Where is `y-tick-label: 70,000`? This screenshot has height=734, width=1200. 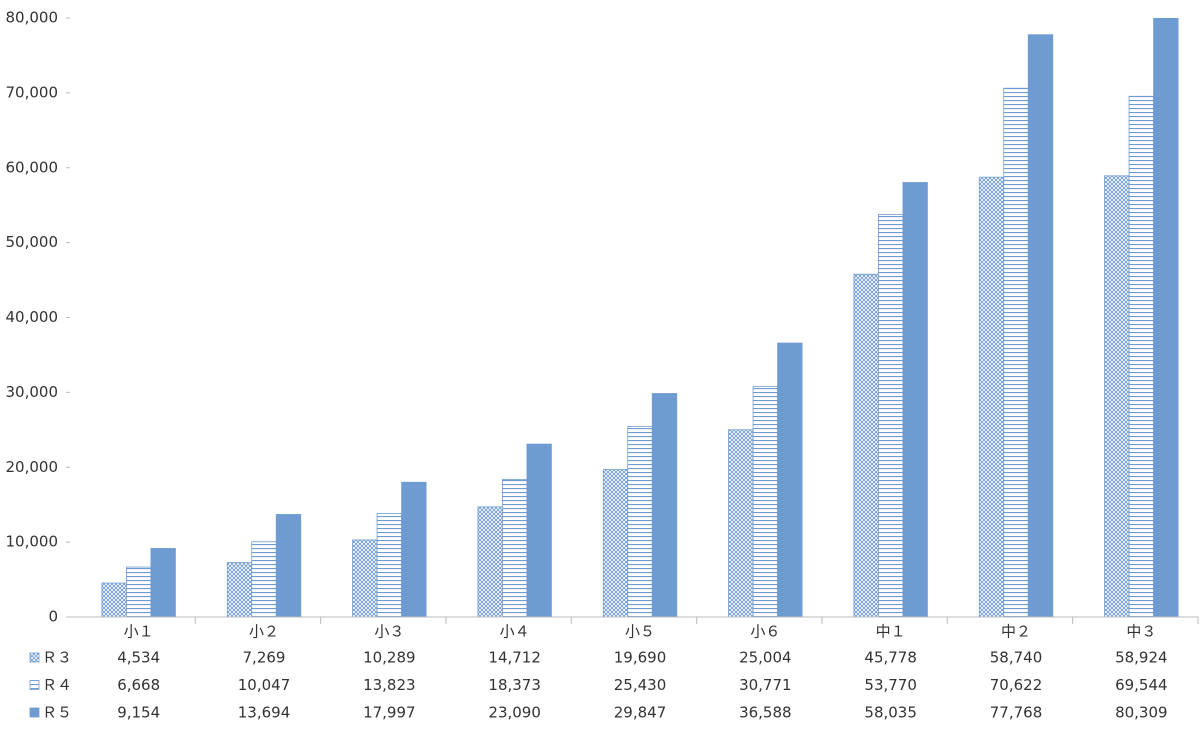
y-tick-label: 70,000 is located at coordinates (32, 92).